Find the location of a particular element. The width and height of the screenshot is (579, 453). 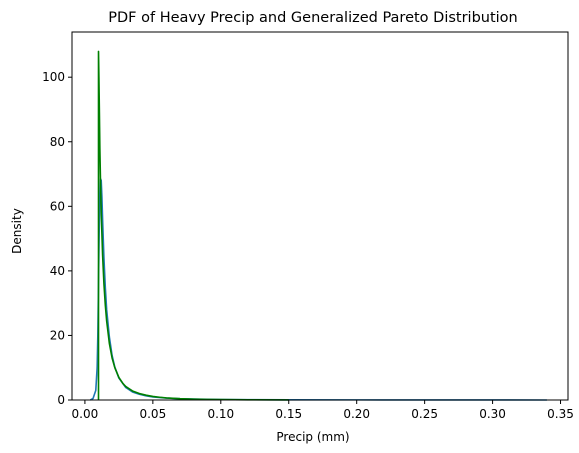

x-tick-label: 0.05 is located at coordinates (152, 414).